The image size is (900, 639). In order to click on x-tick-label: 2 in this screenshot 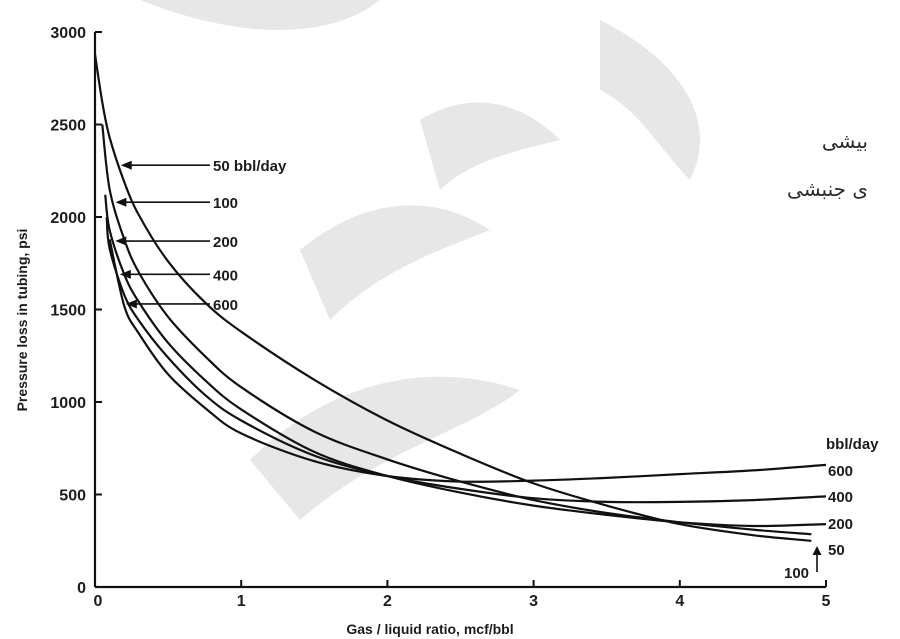, I will do `click(387, 601)`.